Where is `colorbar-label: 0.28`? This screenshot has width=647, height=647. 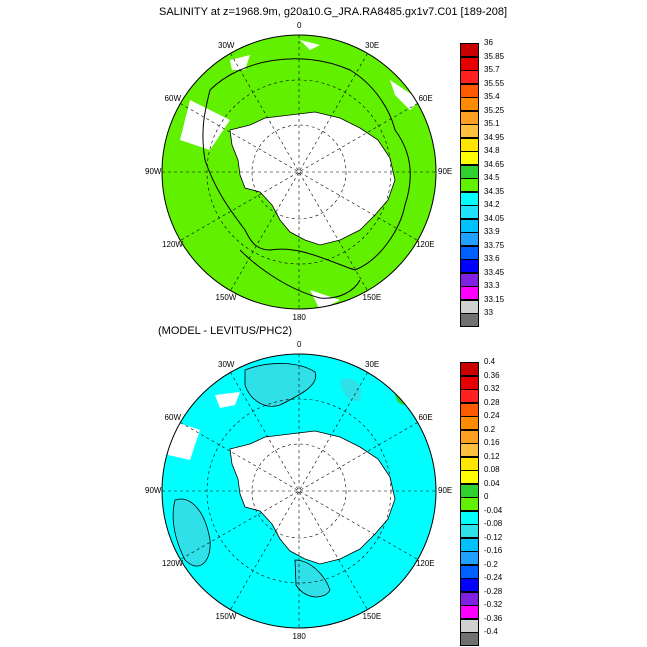 colorbar-label: 0.28 is located at coordinates (492, 402).